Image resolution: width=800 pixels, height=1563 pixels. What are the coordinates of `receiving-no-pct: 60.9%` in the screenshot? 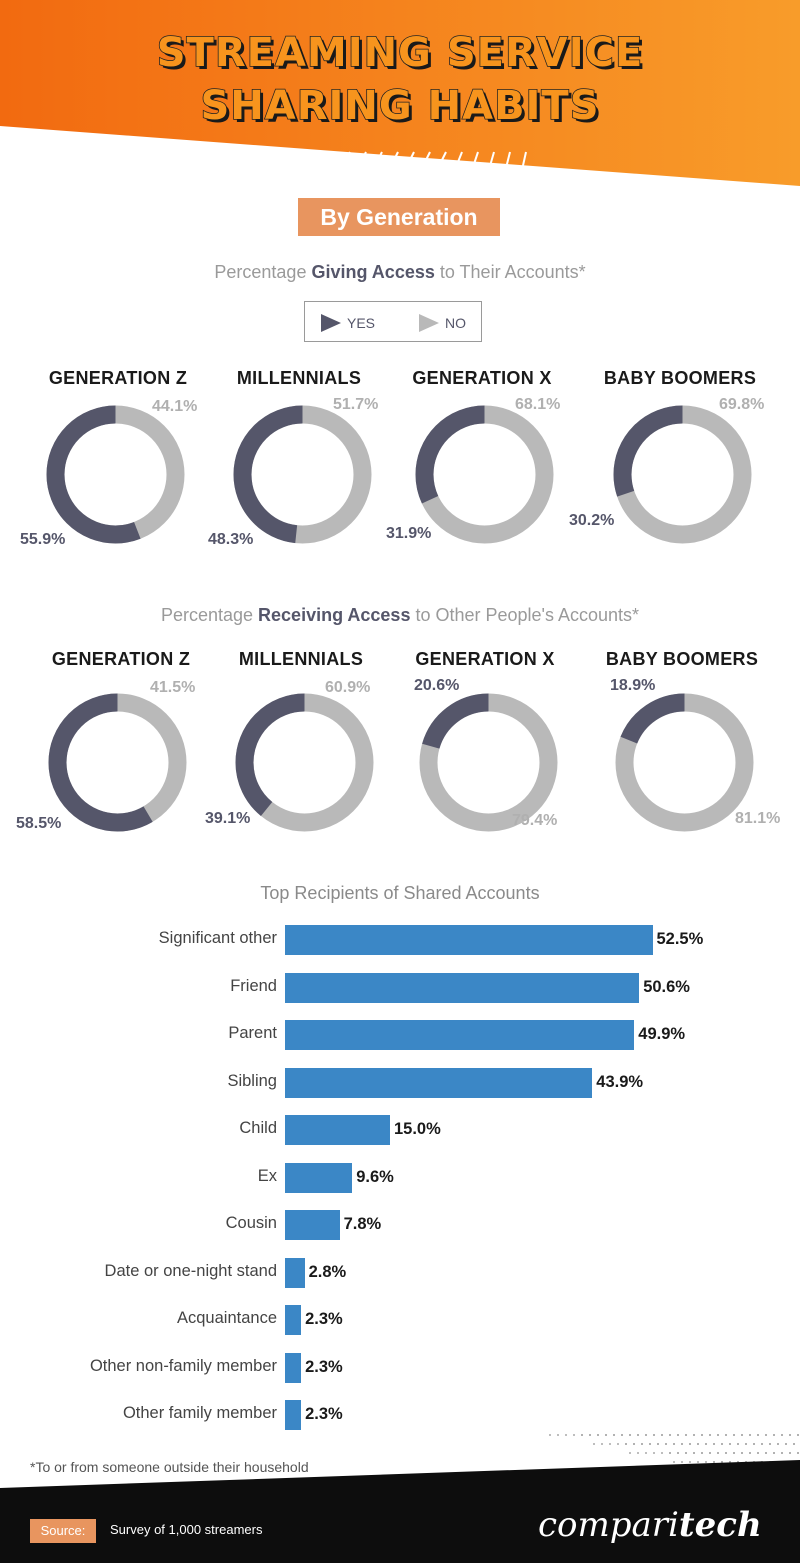 It's located at (348, 687).